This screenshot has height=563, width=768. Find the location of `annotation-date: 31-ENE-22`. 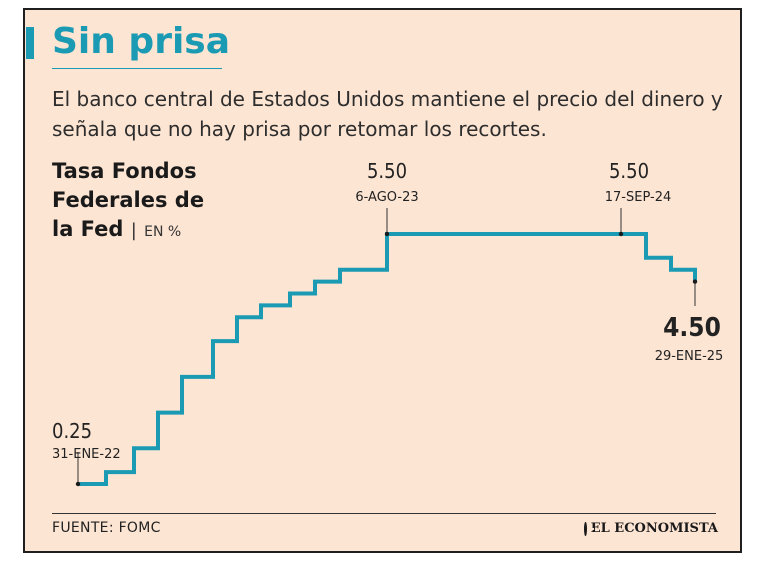

annotation-date: 31-ENE-22 is located at coordinates (86, 454).